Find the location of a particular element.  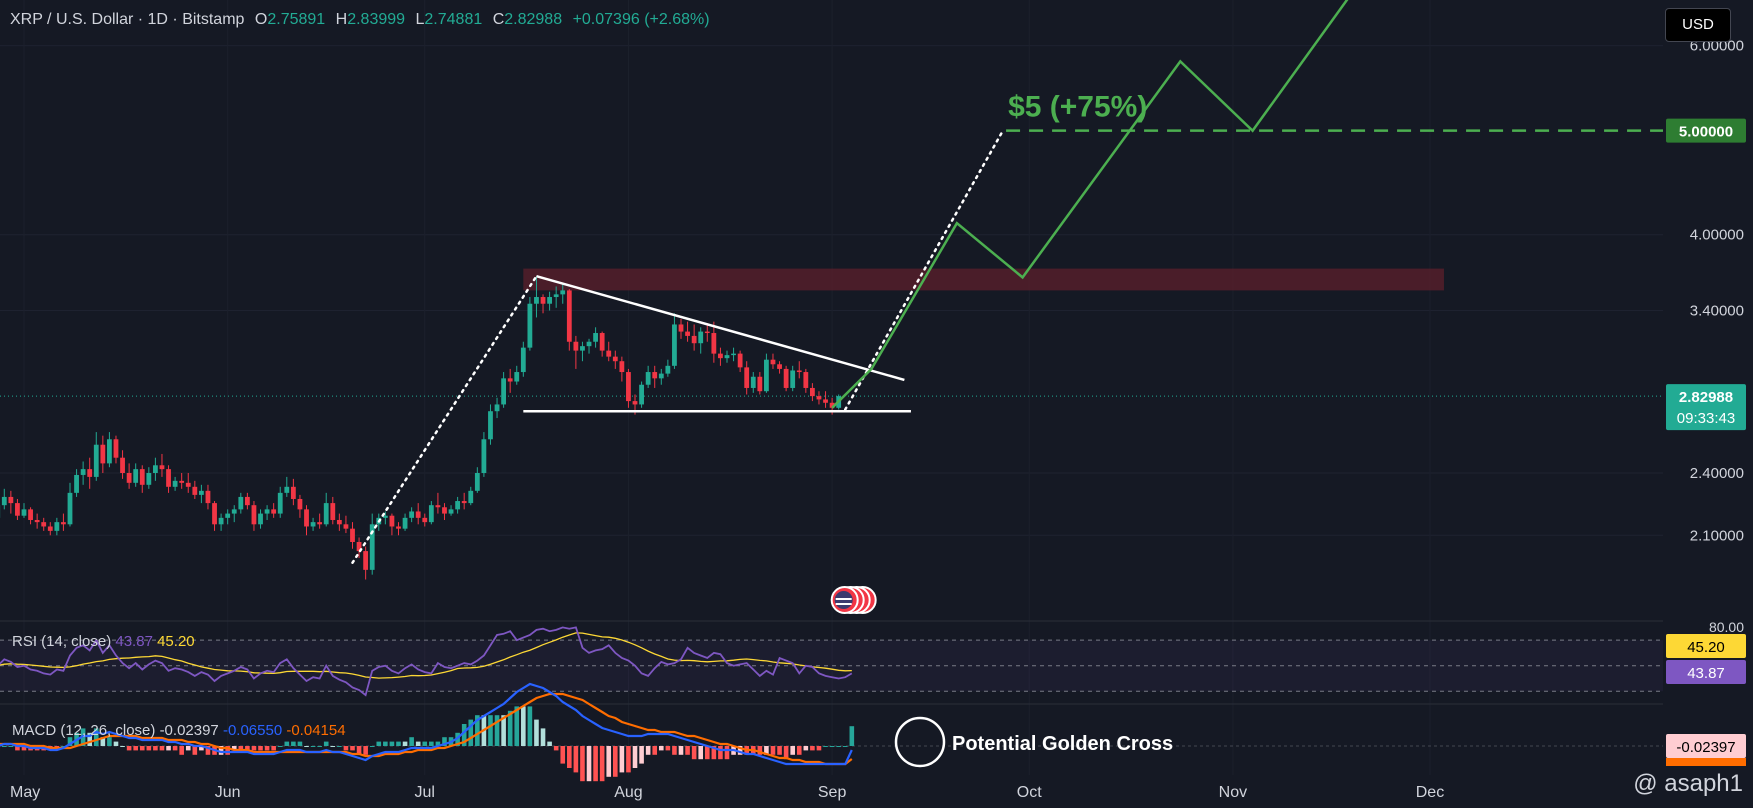

symbol-title: XRP / U.S. Dollar · 1D · Bitstamp is located at coordinates (127, 19).